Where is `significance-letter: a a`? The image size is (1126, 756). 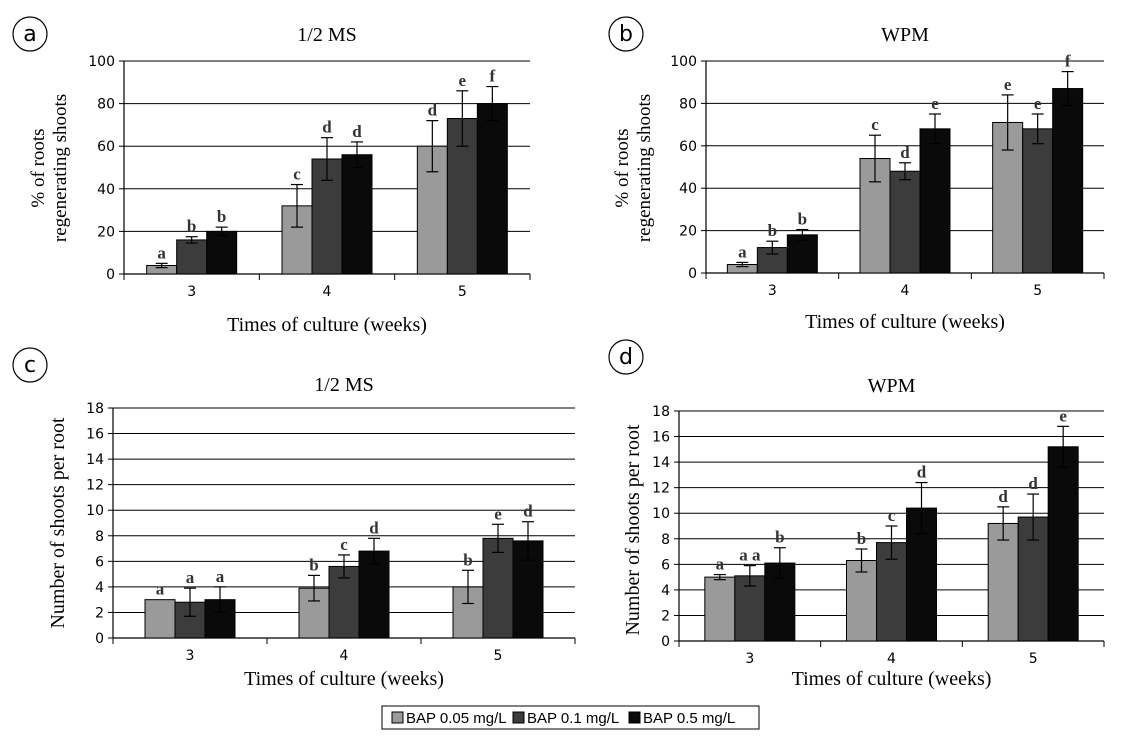
significance-letter: a a is located at coordinates (750, 555).